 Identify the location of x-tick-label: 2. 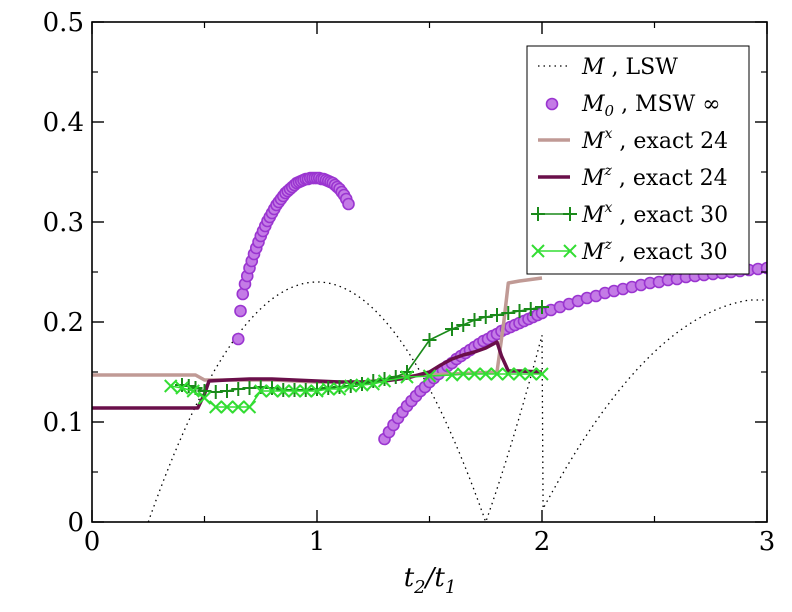
(542, 542).